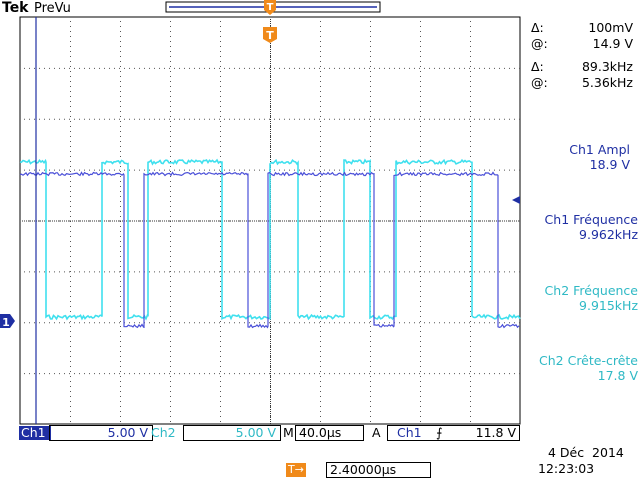 The width and height of the screenshot is (640, 482). I want to click on ch1-ground-label: 1, so click(6, 322).